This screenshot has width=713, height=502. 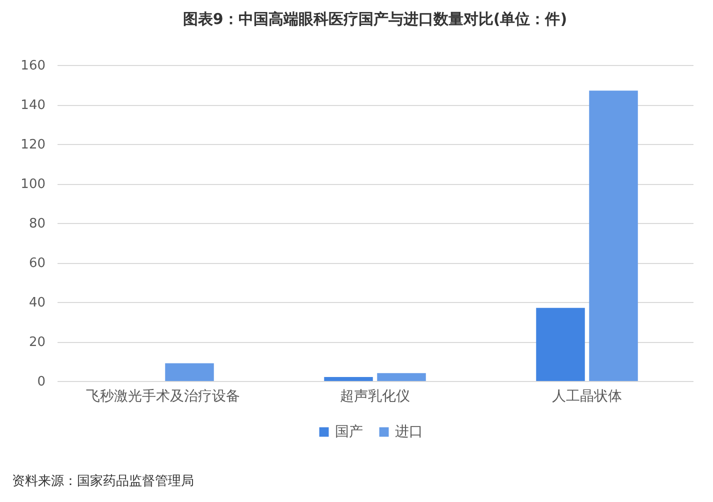 I want to click on y-tick-label: 160, so click(x=33, y=66).